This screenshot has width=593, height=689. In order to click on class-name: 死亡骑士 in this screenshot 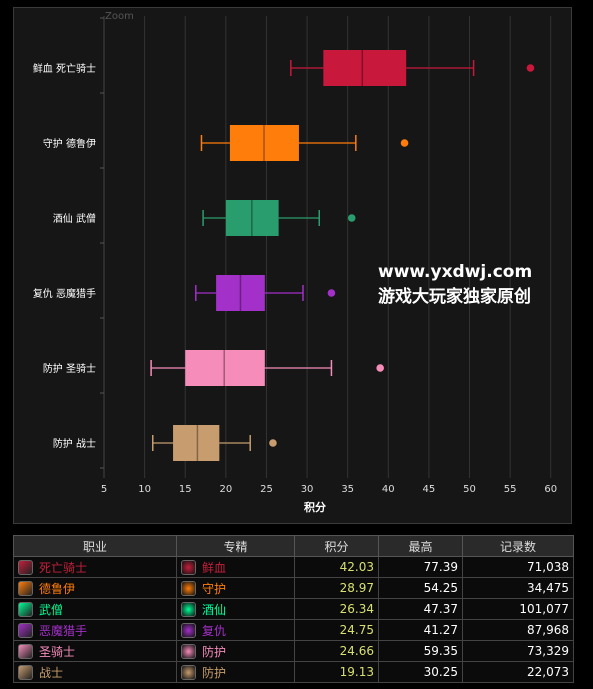, I will do `click(63, 567)`.